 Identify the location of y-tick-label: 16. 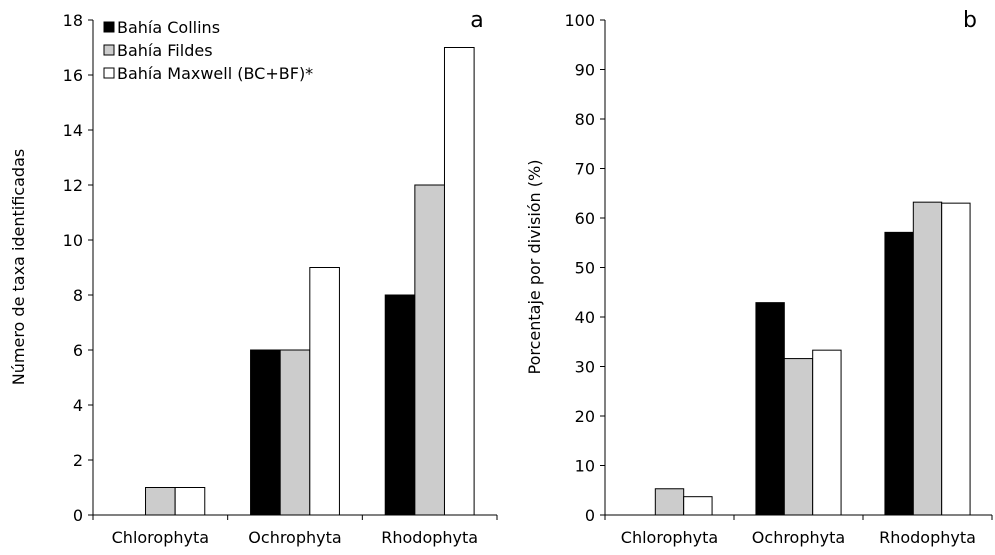
(73, 75).